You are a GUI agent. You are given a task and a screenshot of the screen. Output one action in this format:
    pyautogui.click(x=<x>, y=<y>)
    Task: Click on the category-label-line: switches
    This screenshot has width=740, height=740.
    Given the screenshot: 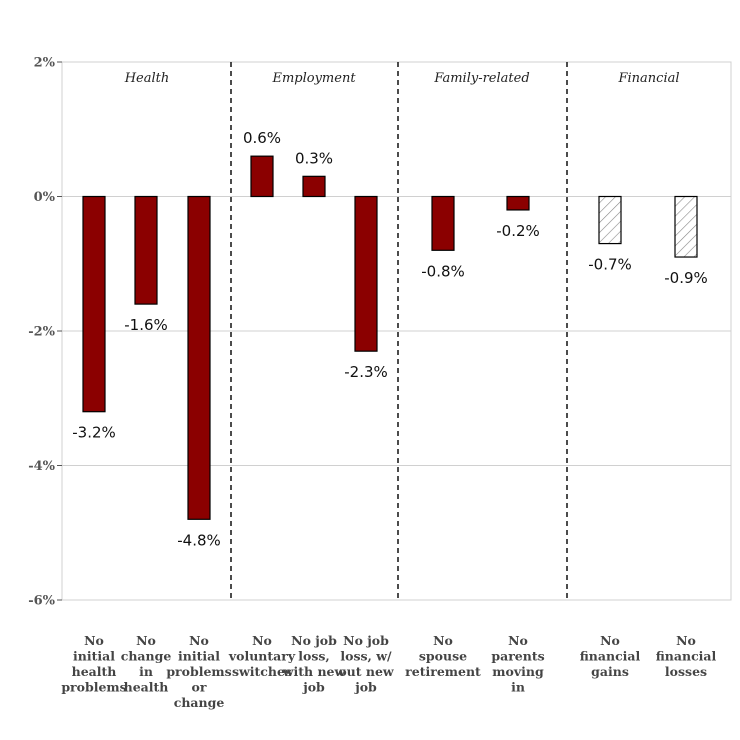 What is the action you would take?
    pyautogui.click(x=262, y=671)
    